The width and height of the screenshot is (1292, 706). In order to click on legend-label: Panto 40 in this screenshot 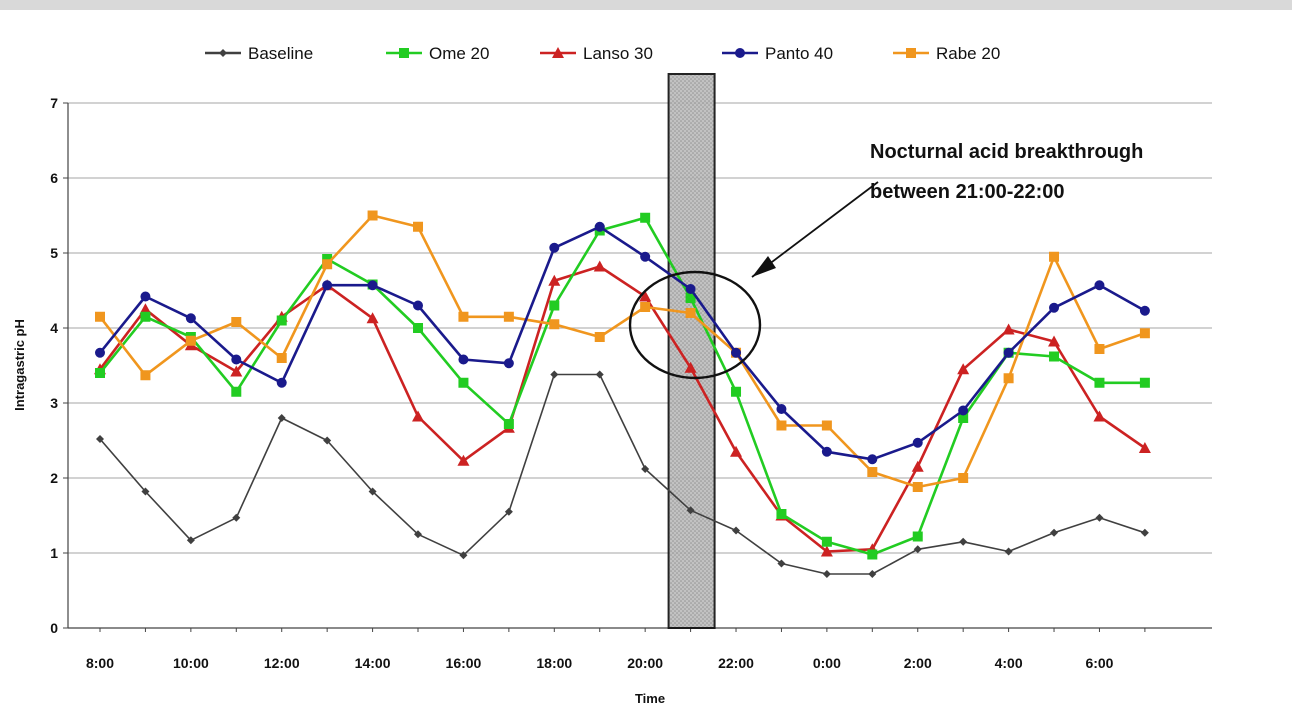, I will do `click(799, 53)`.